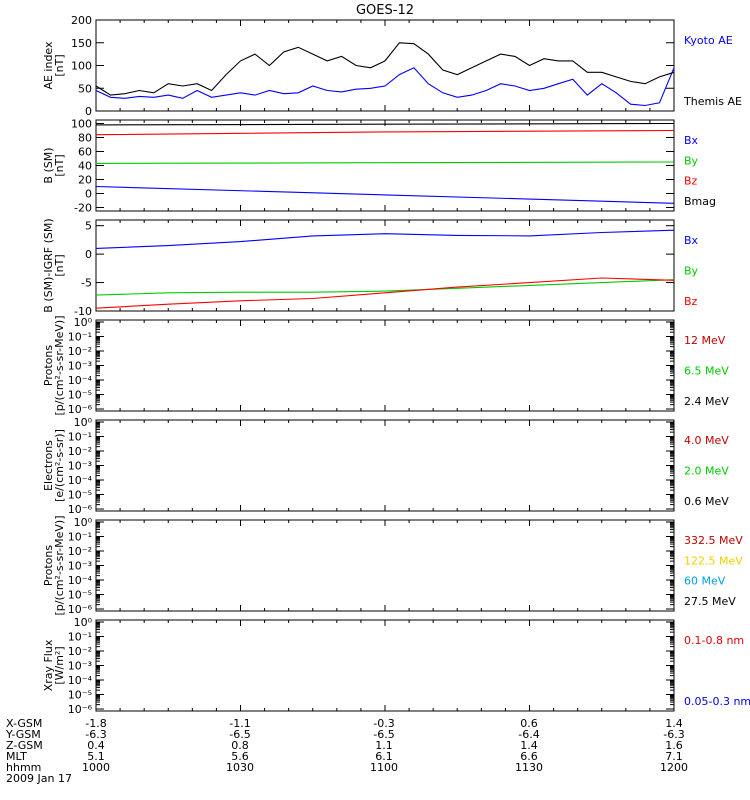 The height and width of the screenshot is (800, 750). Describe the element at coordinates (384, 756) in the screenshot. I see `axis-row-value: 6.1` at that location.